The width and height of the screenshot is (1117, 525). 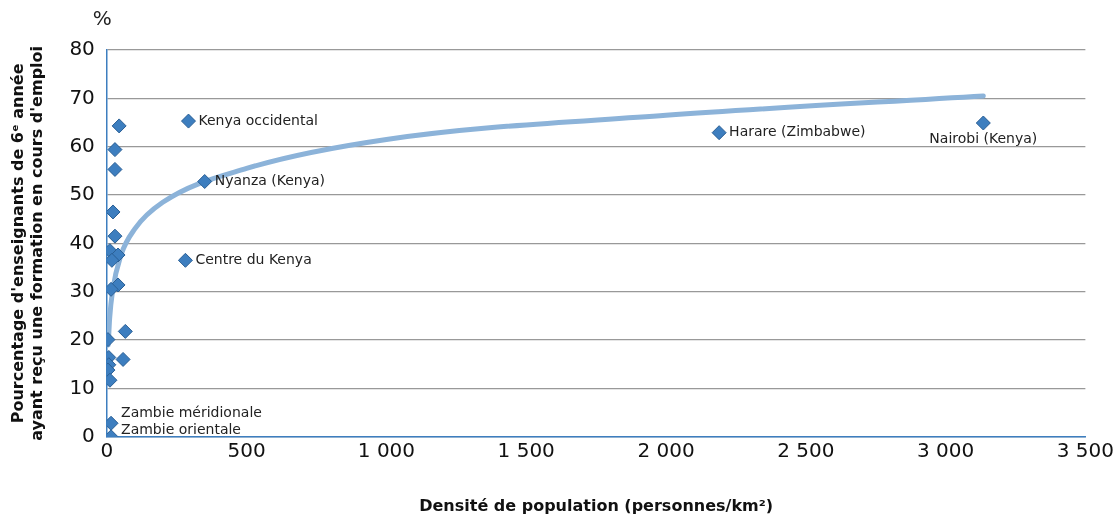 I want to click on text: Pourcentage d'enseignants de 6ᵉ année, so click(x=17, y=243).